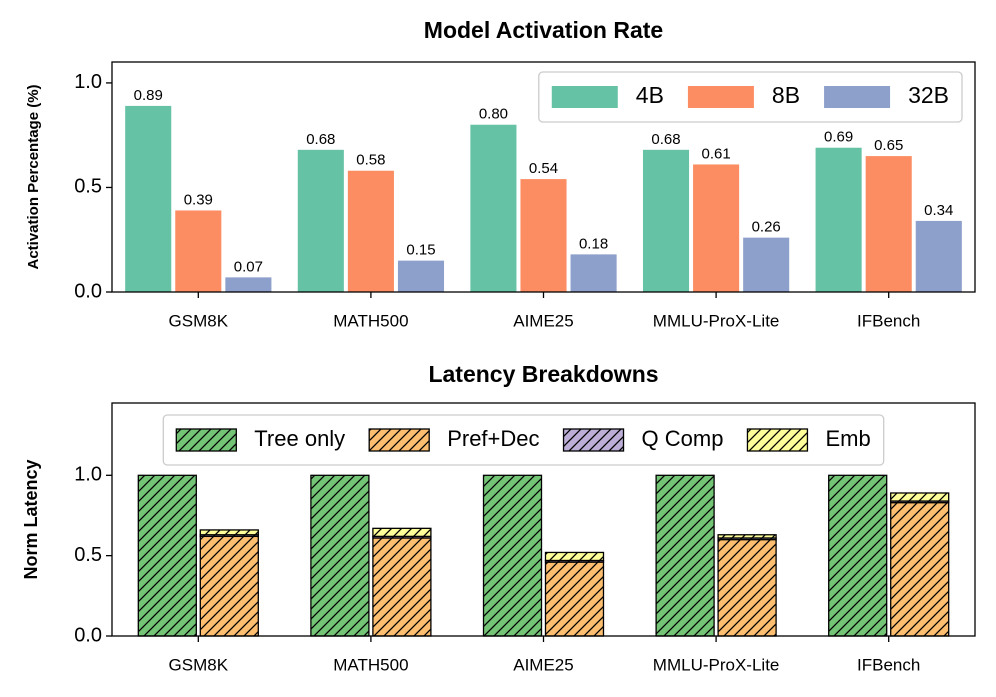 The height and width of the screenshot is (697, 996). What do you see at coordinates (248, 266) in the screenshot?
I see `data-label: 0.07` at bounding box center [248, 266].